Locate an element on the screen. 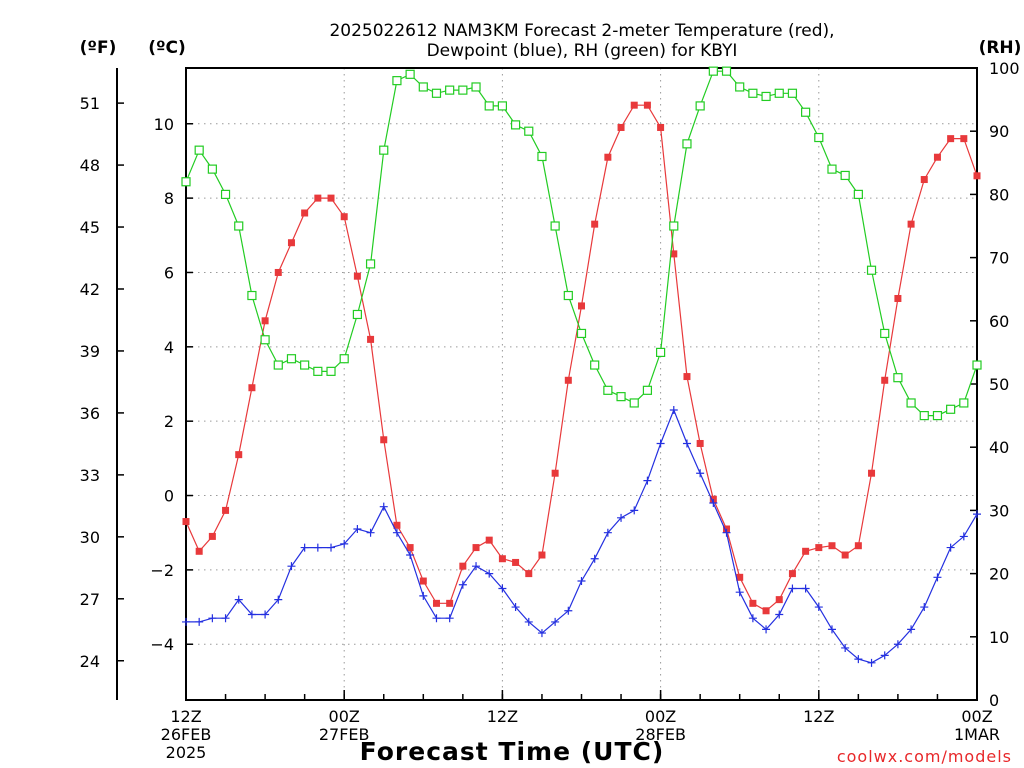 The image size is (1024, 768). celsius-tick-label: 8 is located at coordinates (169, 198).